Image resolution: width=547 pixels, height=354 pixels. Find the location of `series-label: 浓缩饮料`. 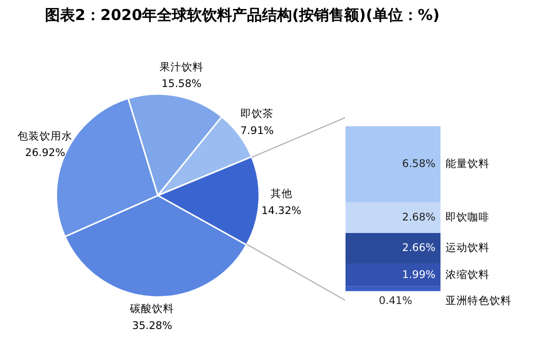

series-label: 浓缩饮料 is located at coordinates (468, 274).